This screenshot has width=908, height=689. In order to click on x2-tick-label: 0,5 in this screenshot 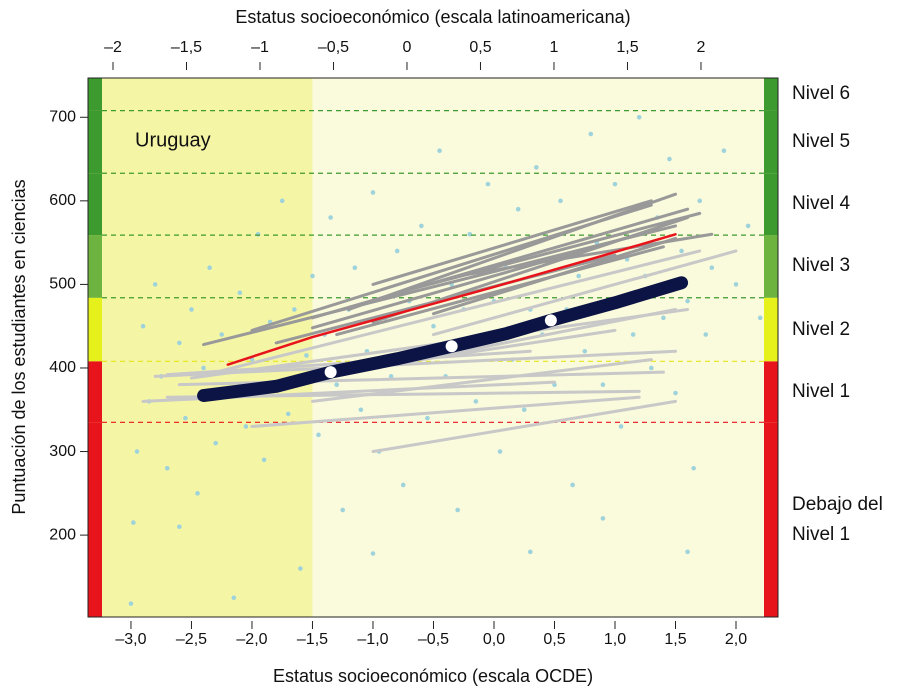, I will do `click(480, 47)`.